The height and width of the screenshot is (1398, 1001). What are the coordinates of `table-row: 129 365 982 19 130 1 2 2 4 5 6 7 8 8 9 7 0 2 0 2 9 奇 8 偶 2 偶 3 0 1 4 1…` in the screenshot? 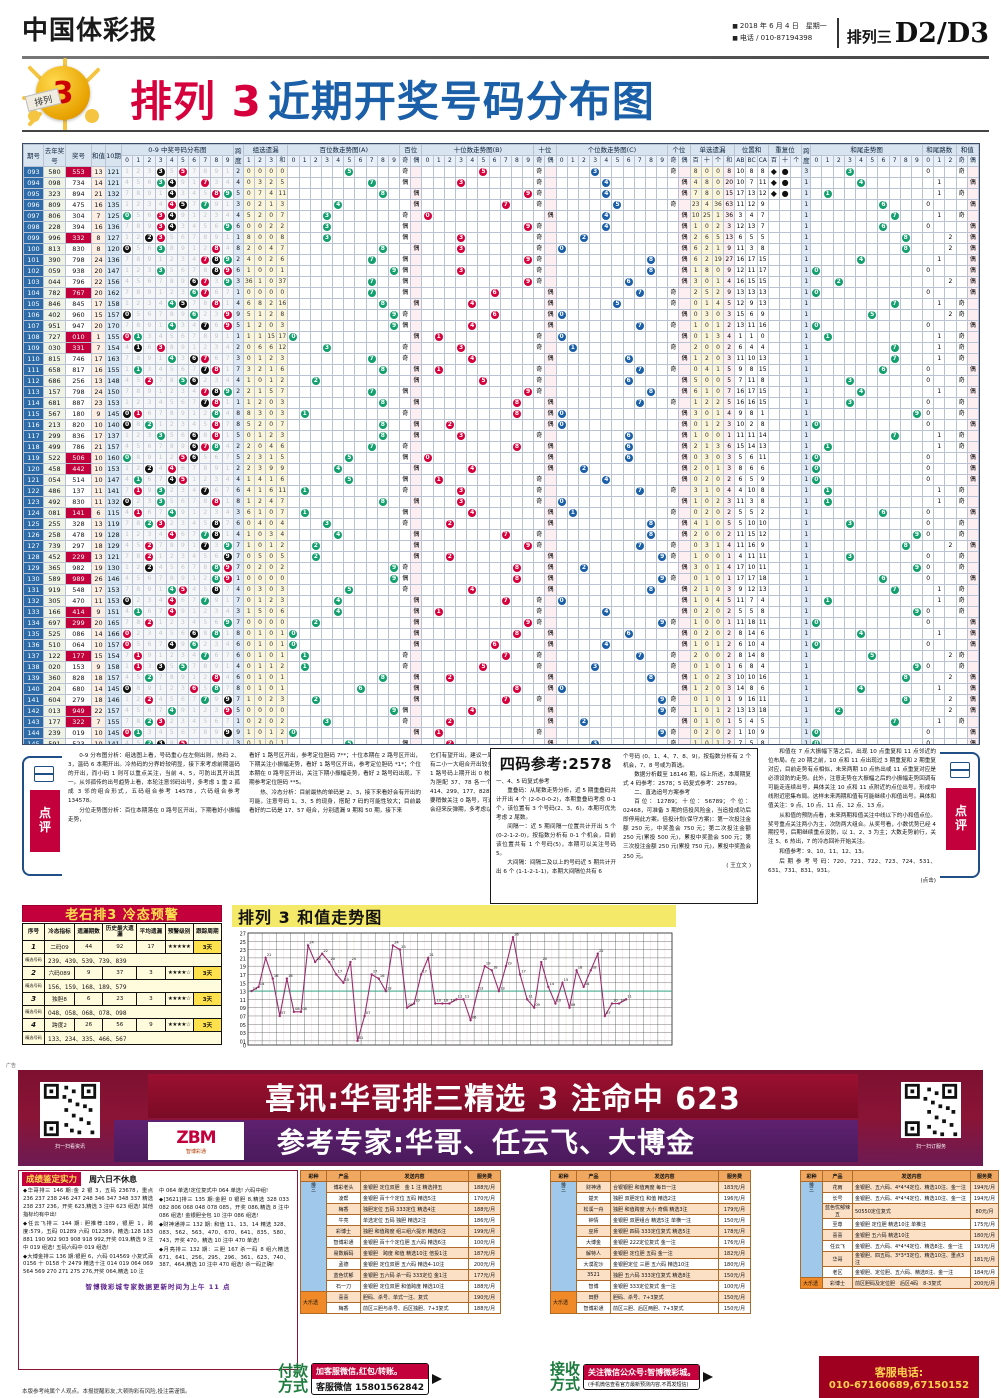 It's located at (501, 568).